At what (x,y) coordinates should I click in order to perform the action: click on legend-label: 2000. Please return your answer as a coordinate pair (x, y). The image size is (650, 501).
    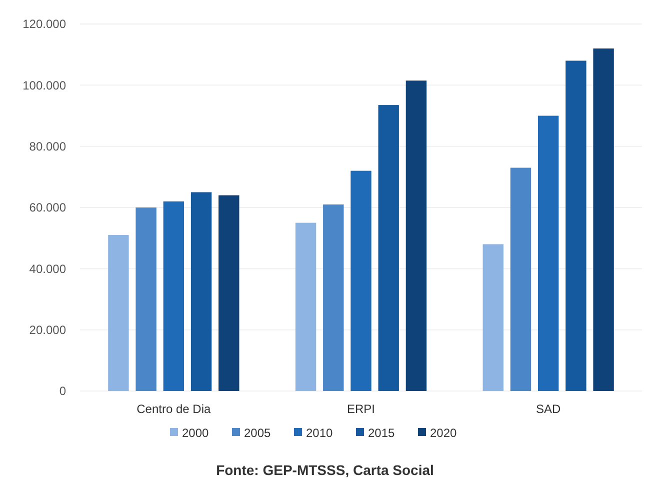
    Looking at the image, I should click on (196, 433).